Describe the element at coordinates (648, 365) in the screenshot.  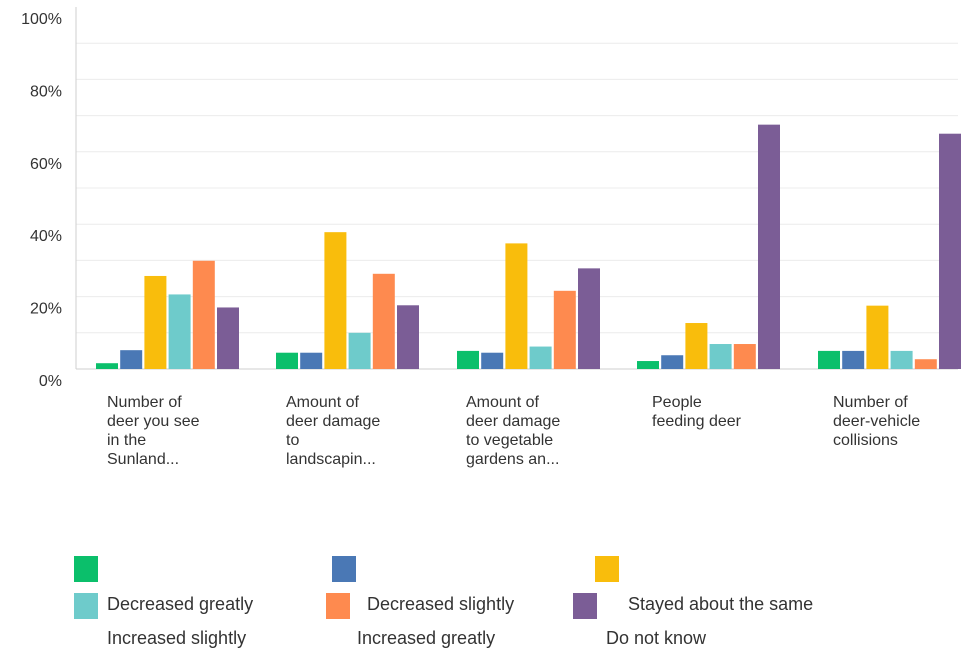
I see `bar: Decreased greatly: 2.2` at that location.